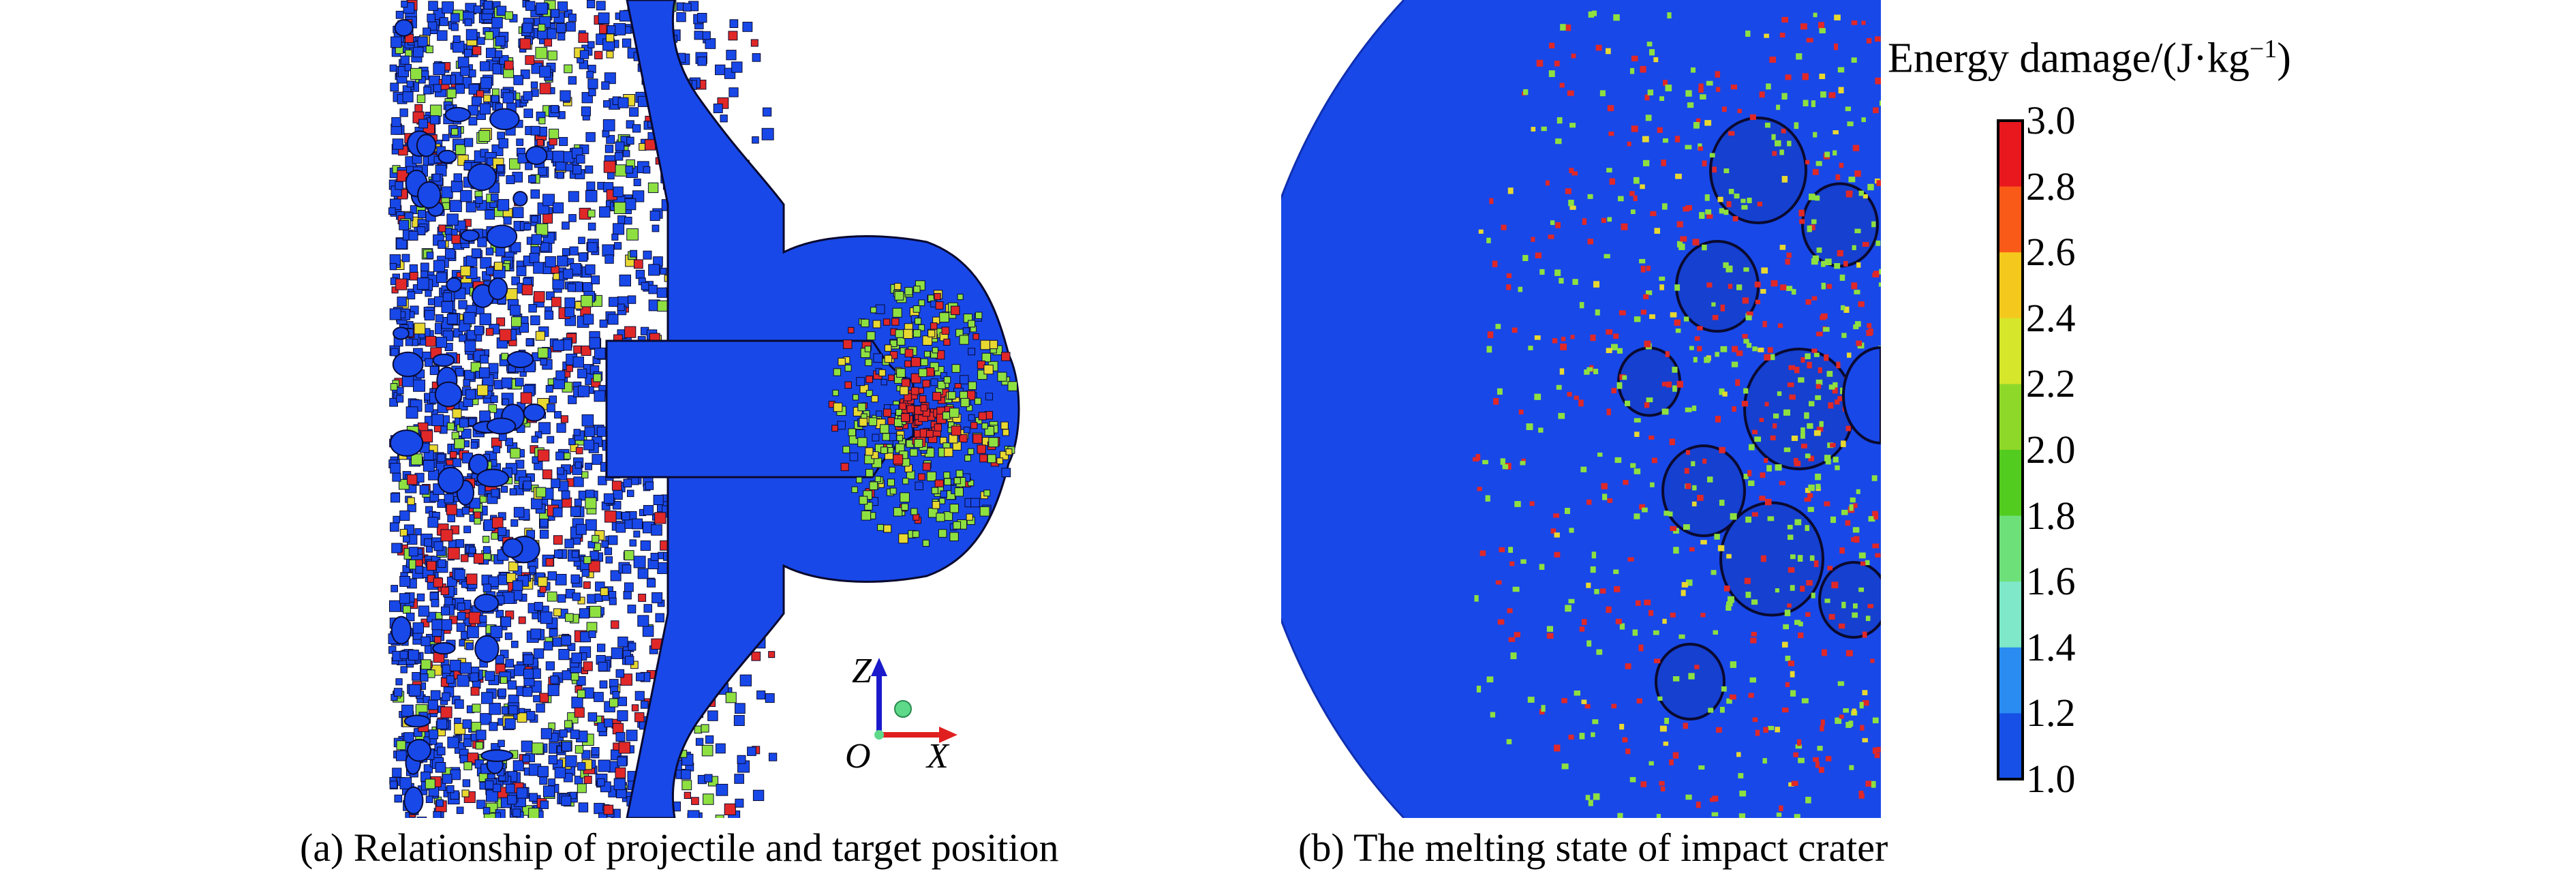  What do you see at coordinates (2051, 383) in the screenshot?
I see `colorbar-tick-label: 2.2` at bounding box center [2051, 383].